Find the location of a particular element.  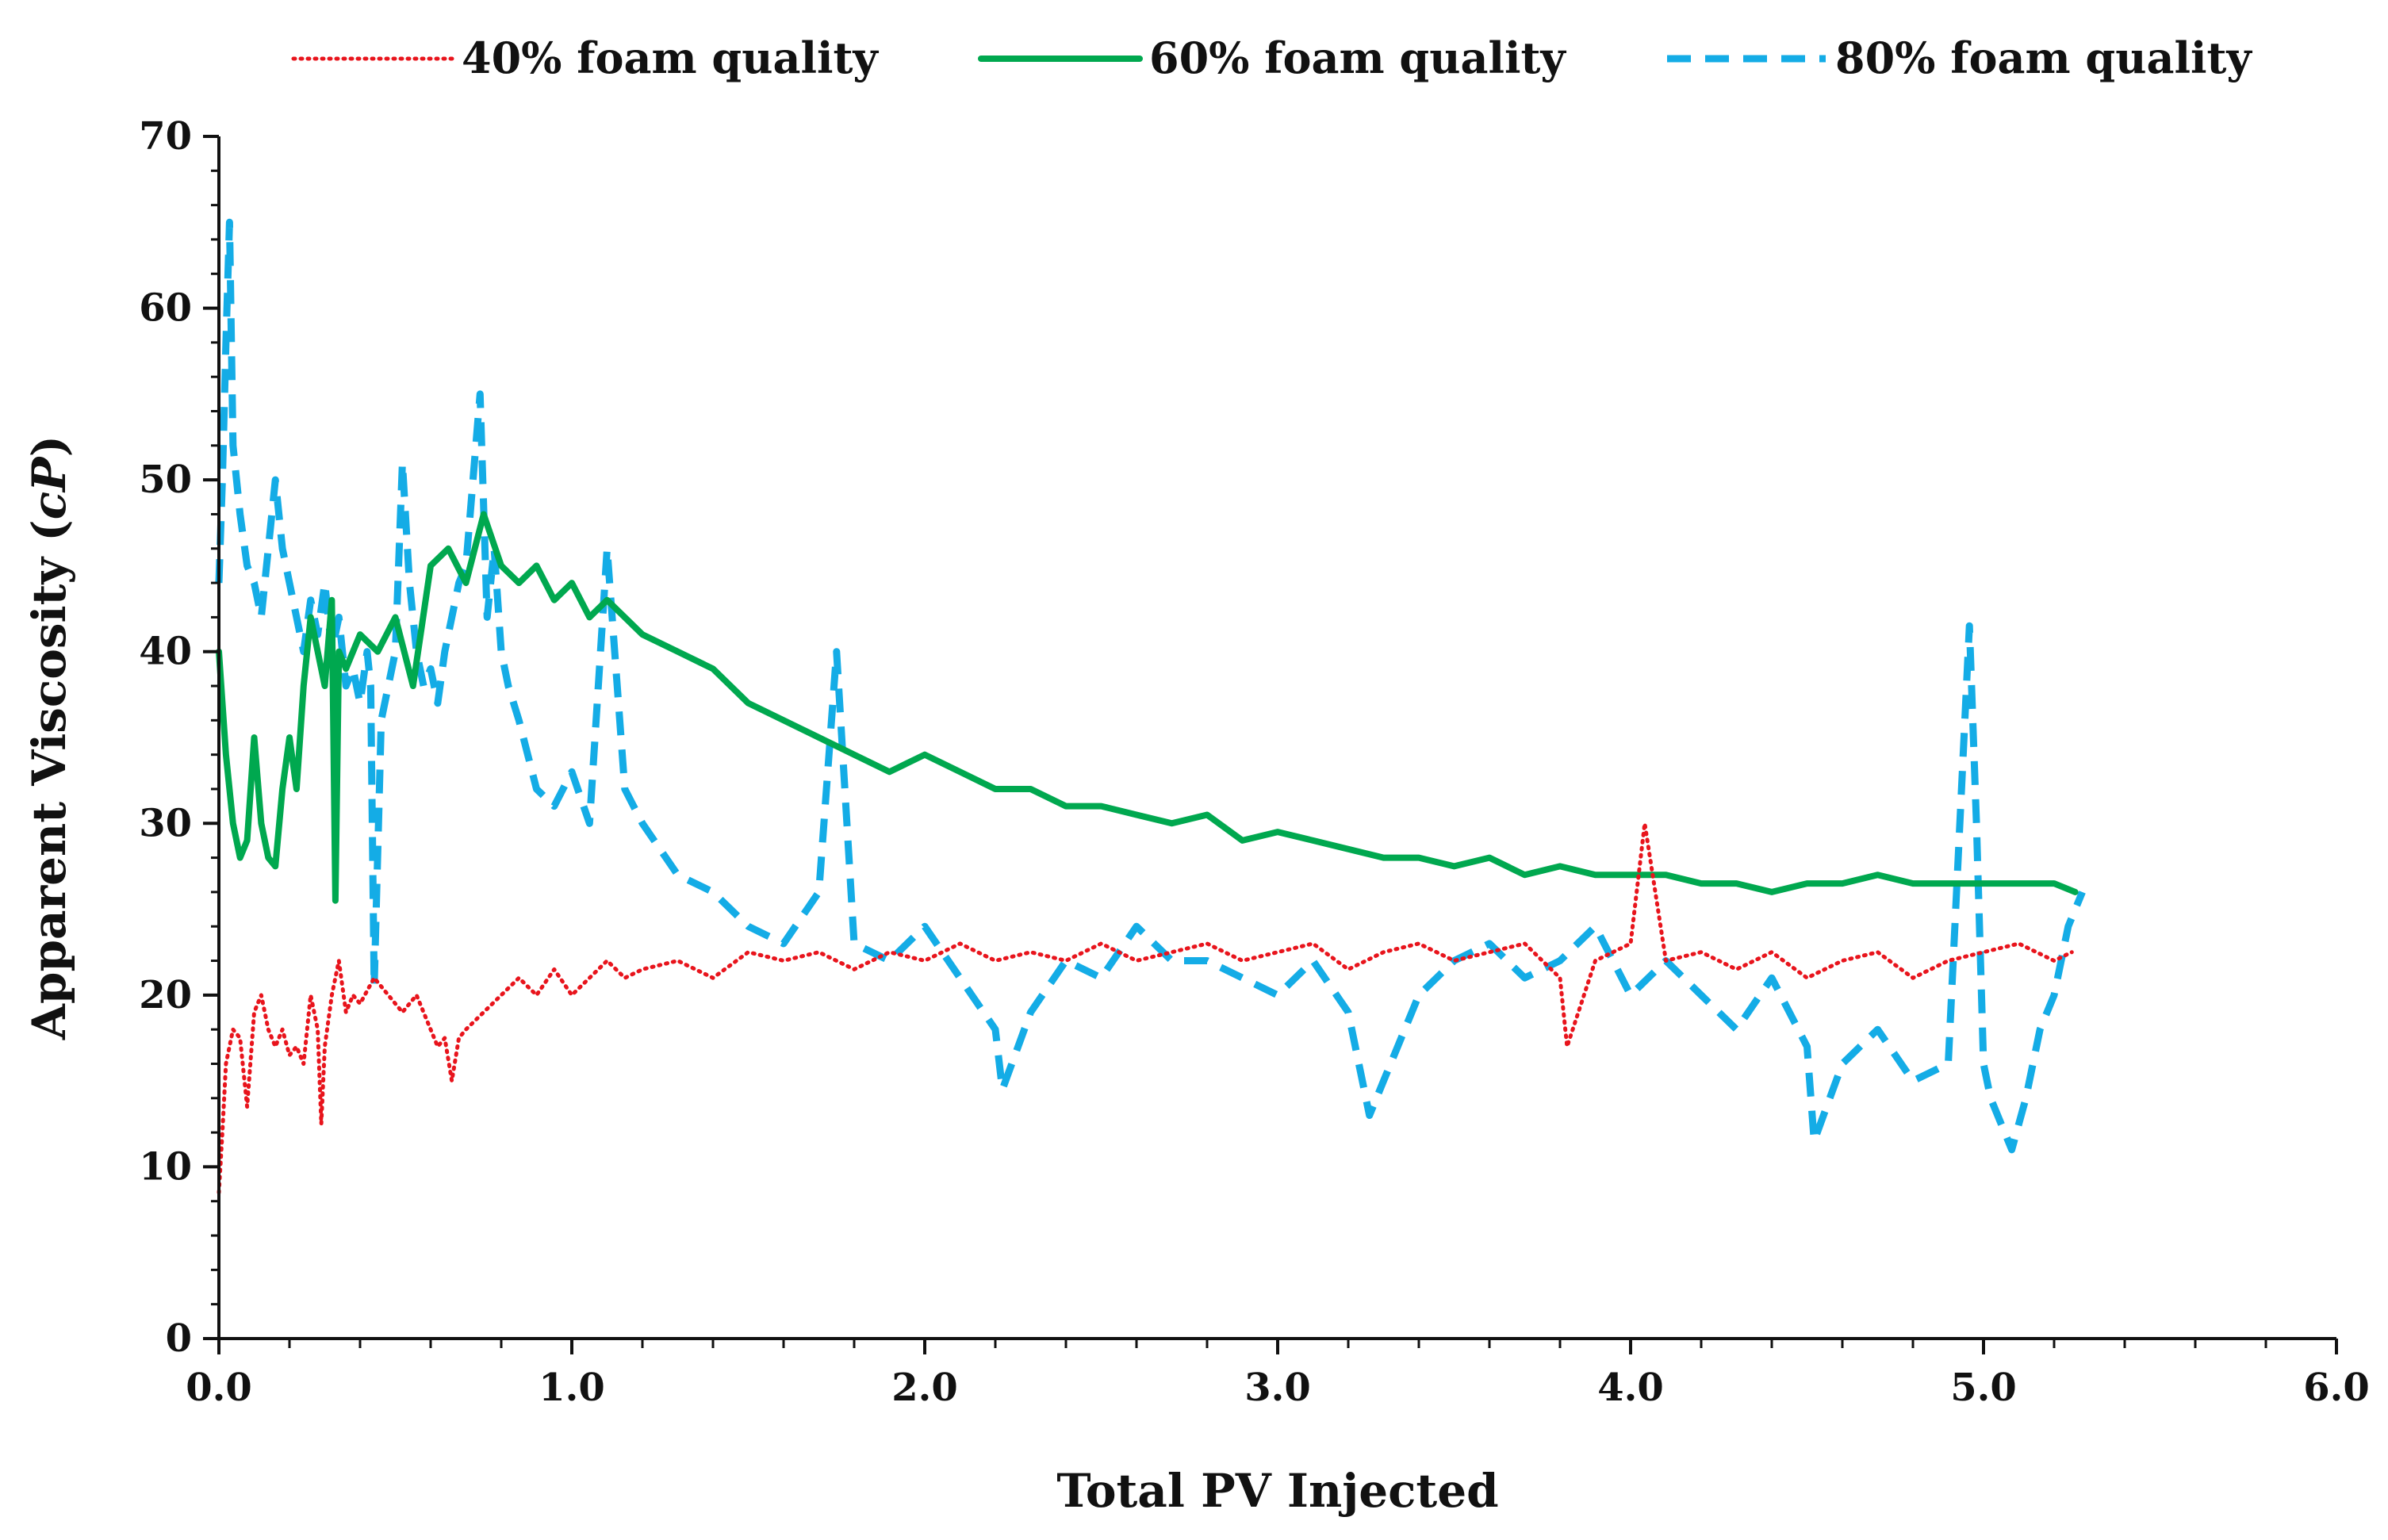

x-tick-label: 6.0 is located at coordinates (2336, 1388).